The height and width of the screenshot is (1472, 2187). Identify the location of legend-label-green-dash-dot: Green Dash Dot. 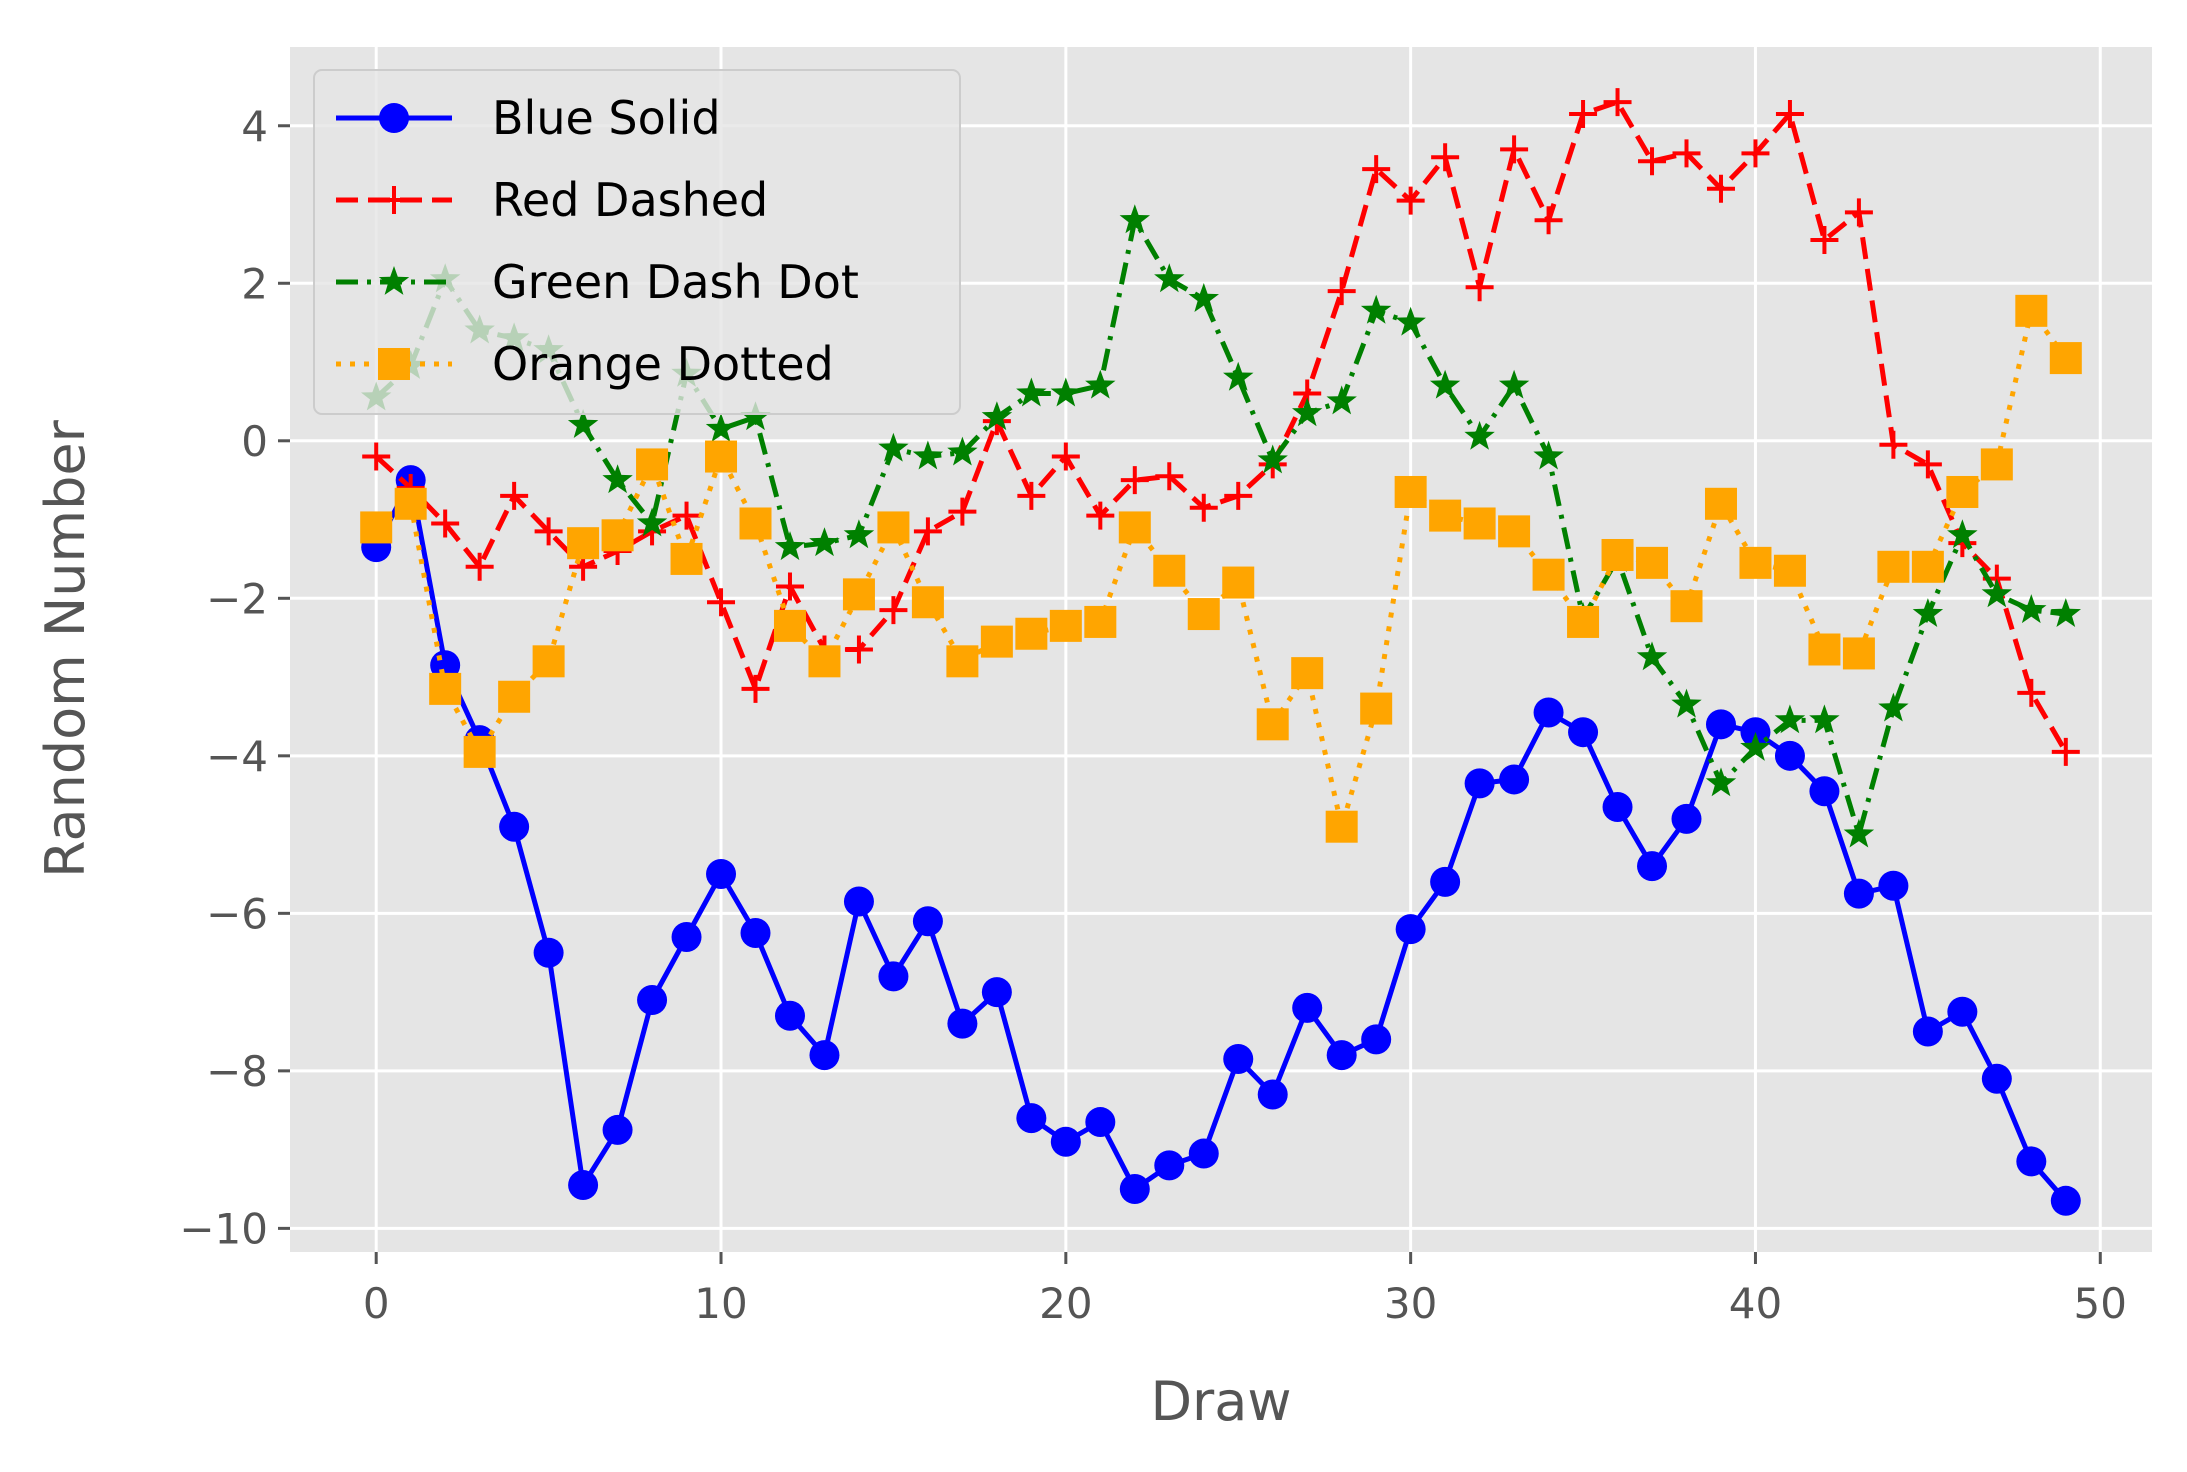
(675, 282).